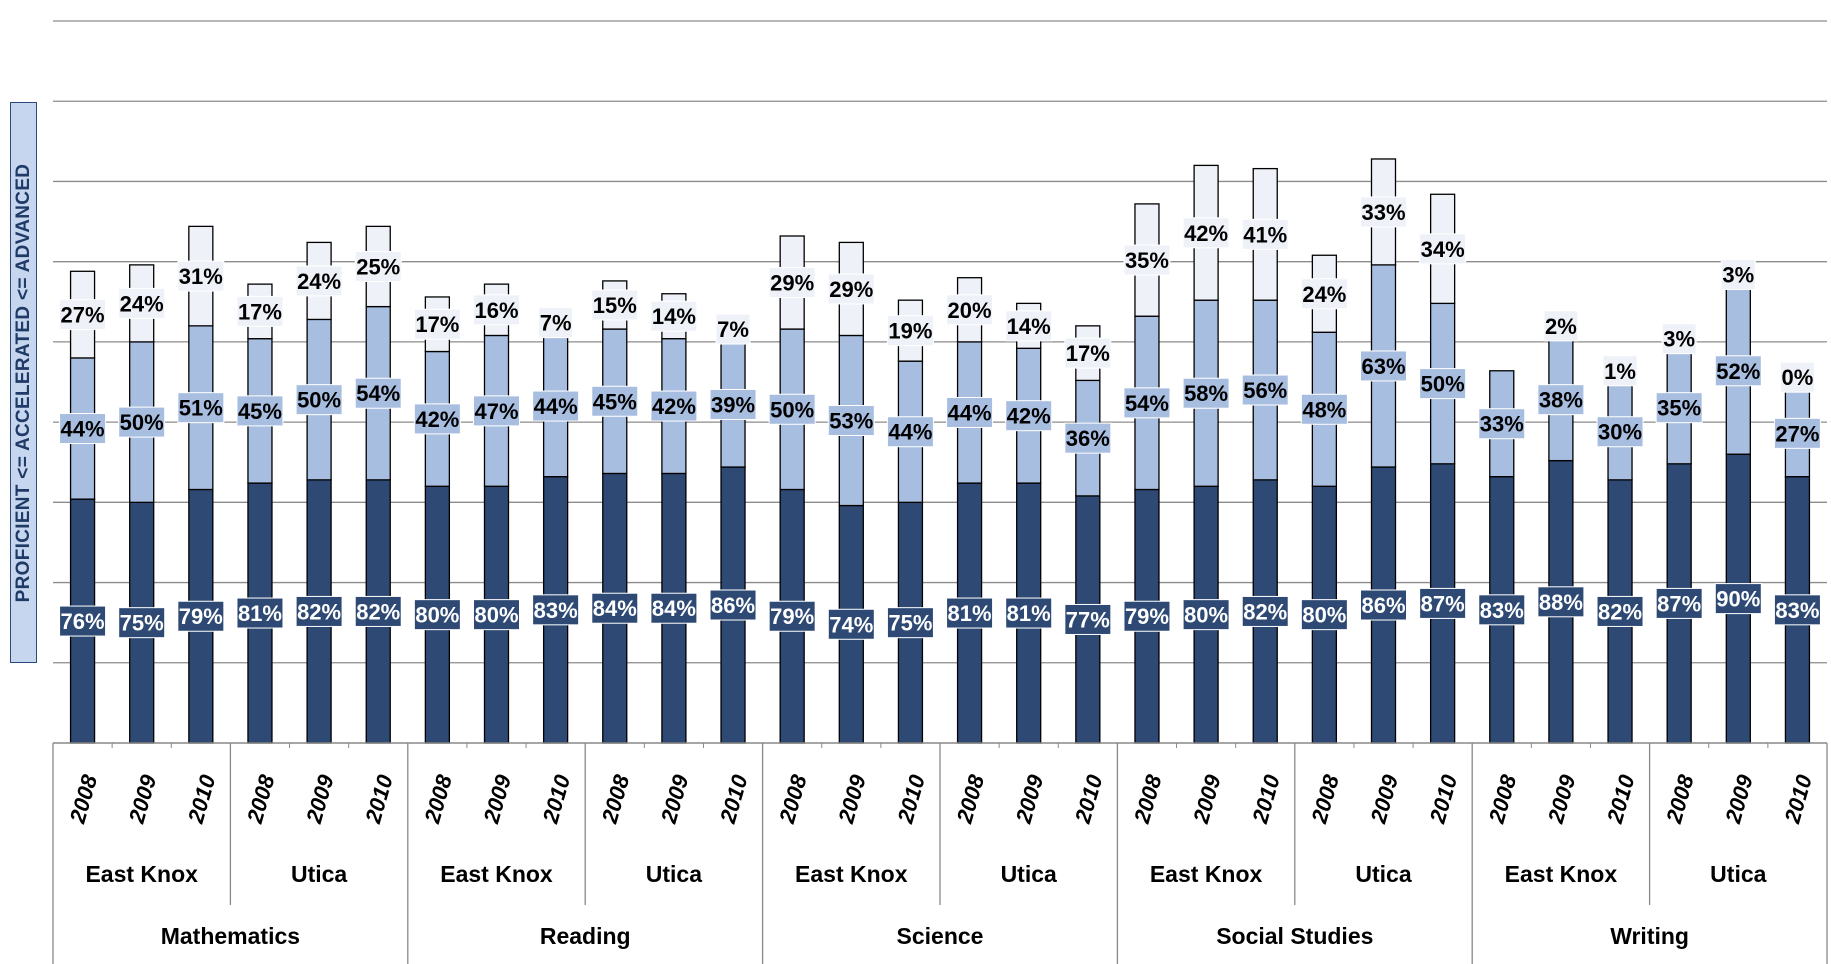 This screenshot has width=1831, height=964. I want to click on district-label: Utica, so click(1029, 874).